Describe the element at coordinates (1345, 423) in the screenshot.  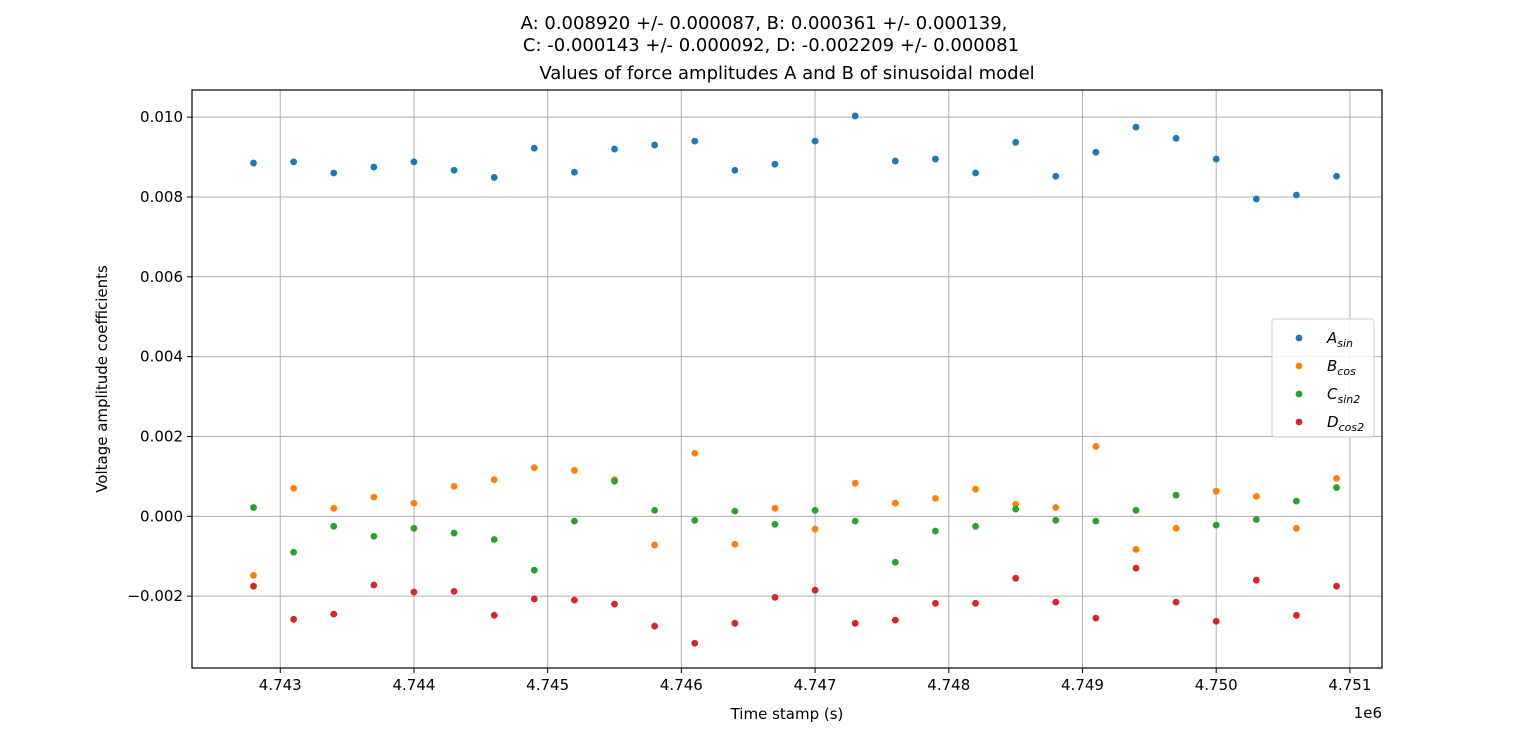
I see `legend-label-d: Dcos2` at that location.